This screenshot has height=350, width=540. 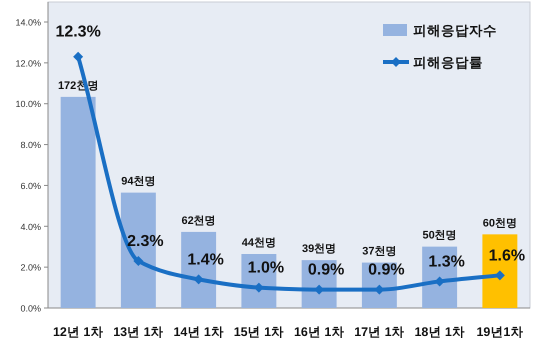 I want to click on data-label: 1.0%, so click(x=266, y=268).